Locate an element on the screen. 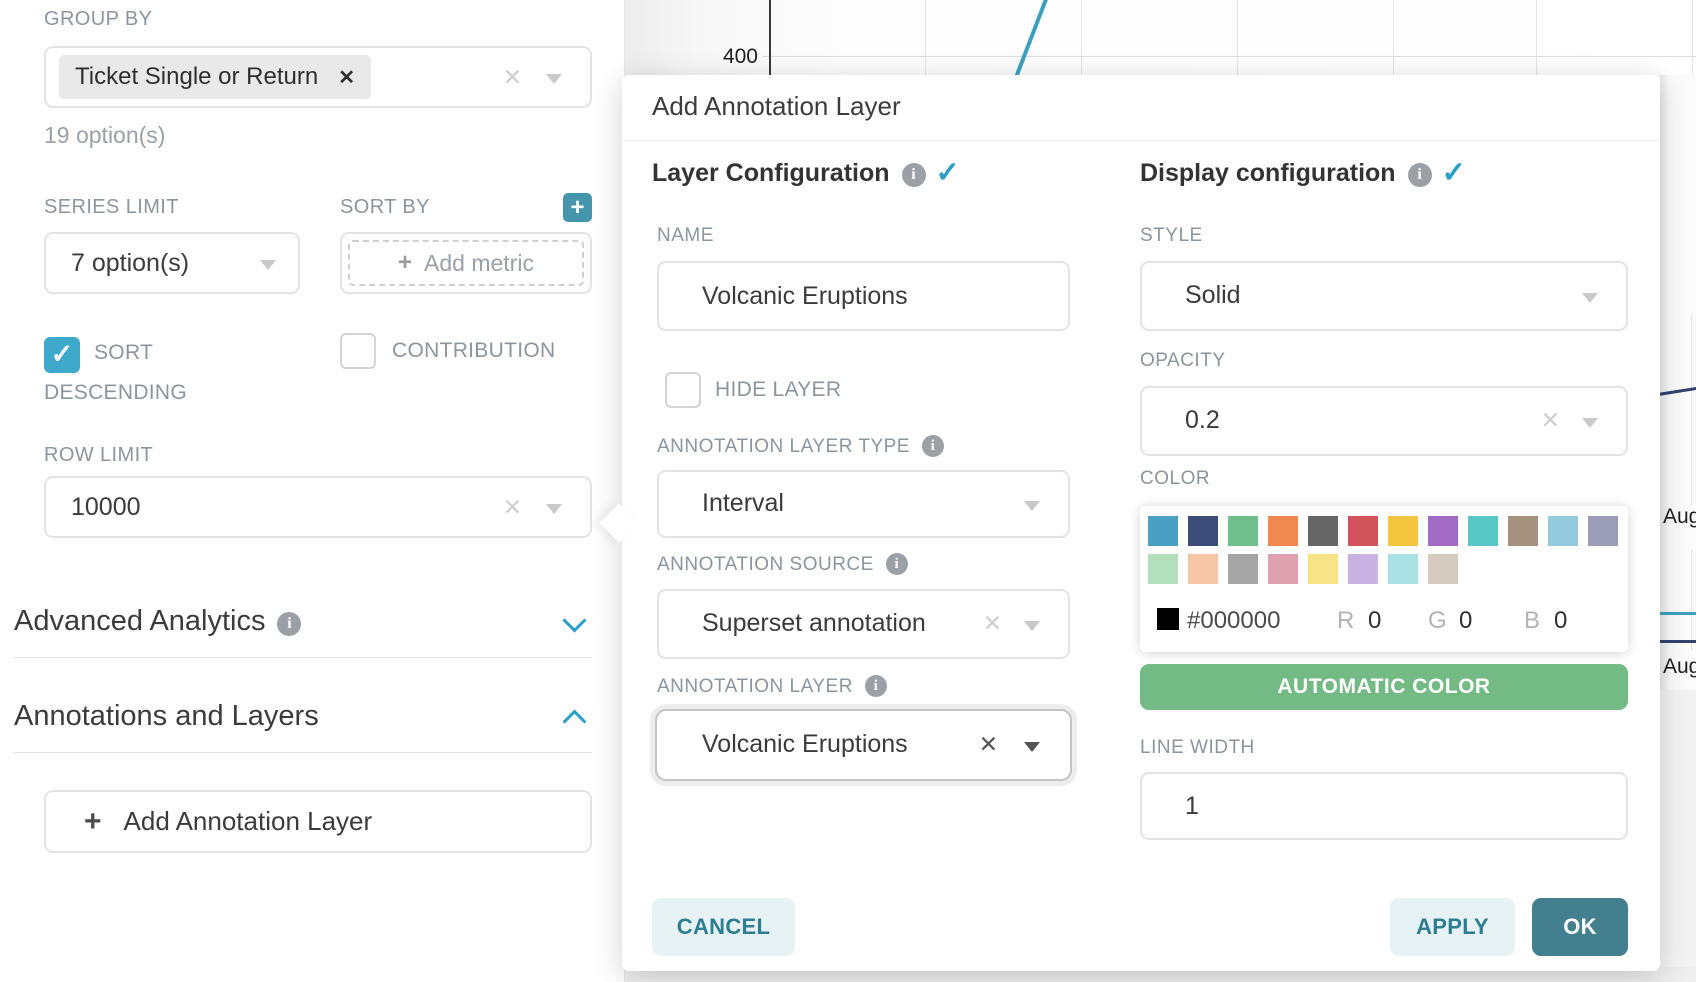 This screenshot has width=1696, height=982. chart-series-line is located at coordinates (1678, 641).